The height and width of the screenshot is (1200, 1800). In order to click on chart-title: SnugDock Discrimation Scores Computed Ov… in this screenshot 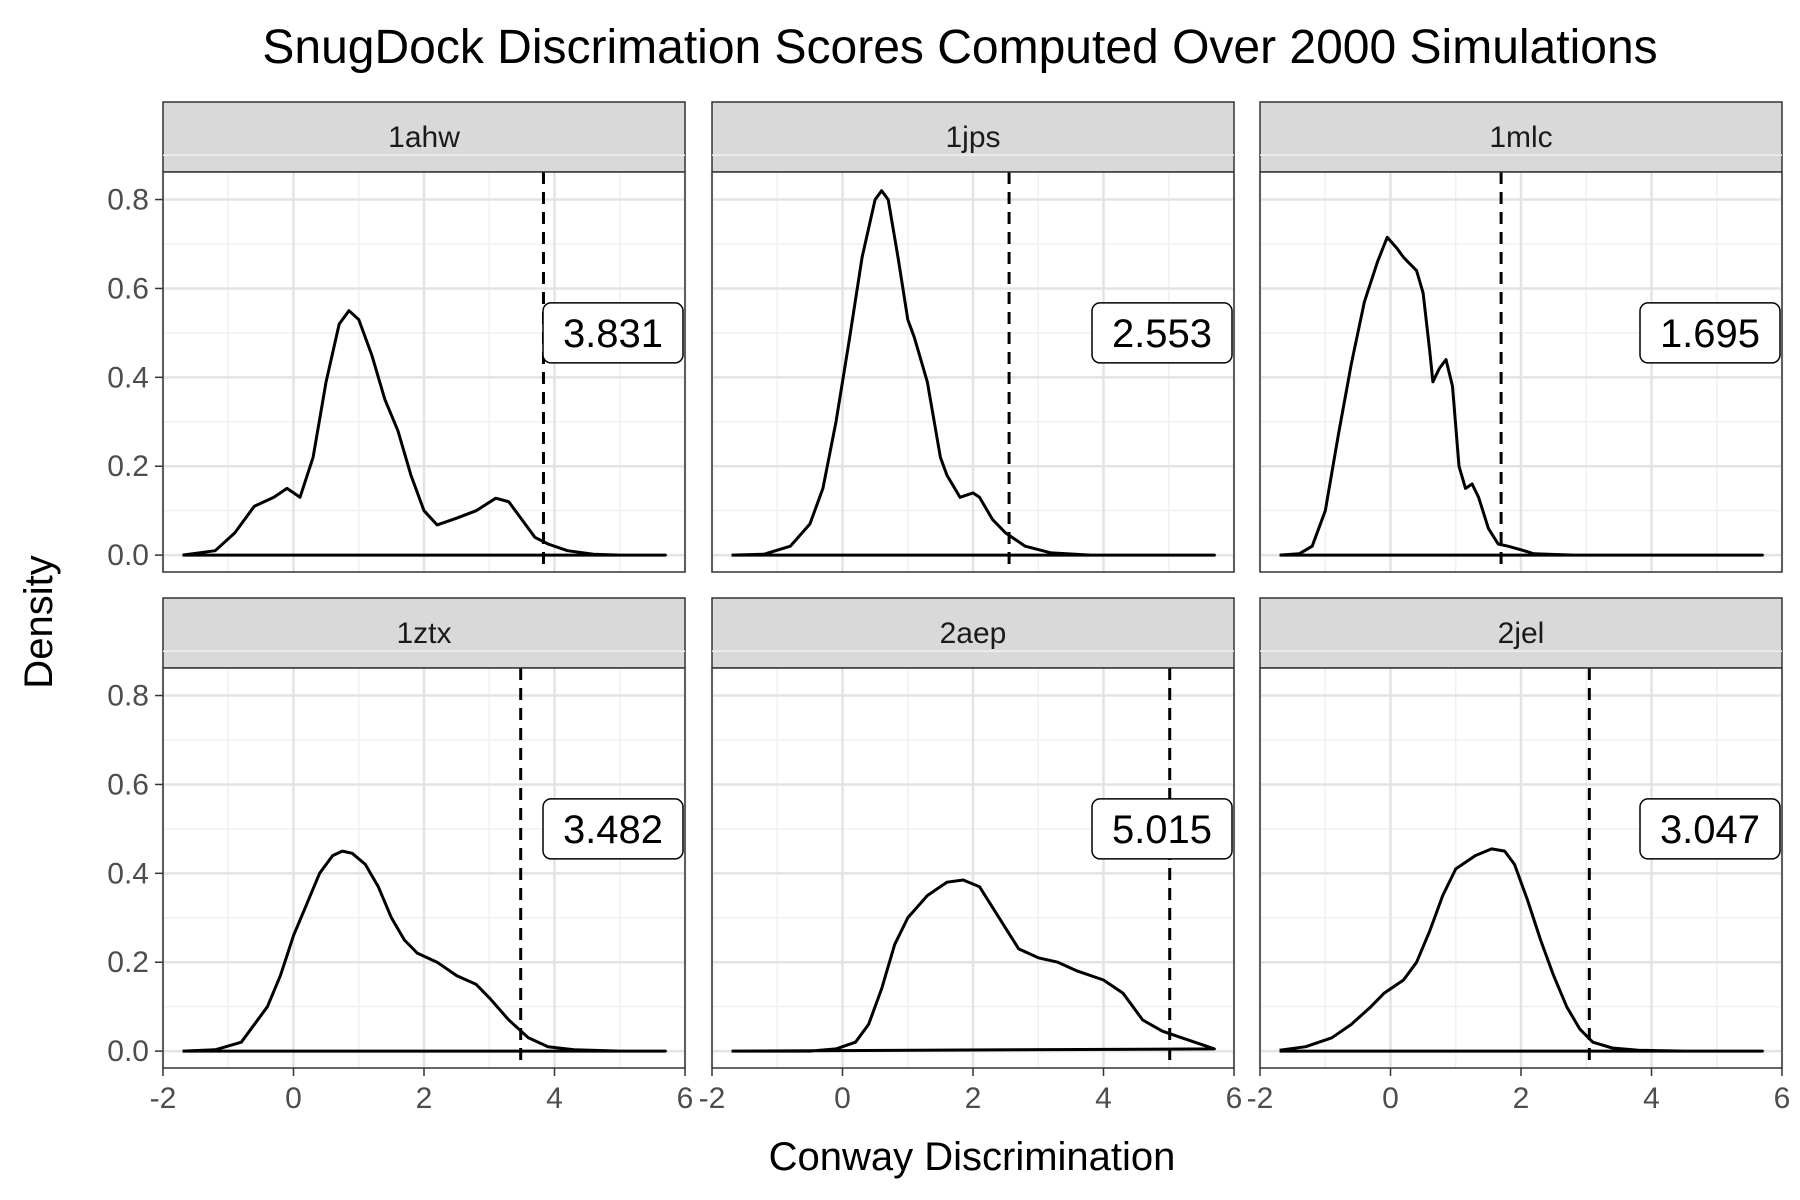, I will do `click(959, 47)`.